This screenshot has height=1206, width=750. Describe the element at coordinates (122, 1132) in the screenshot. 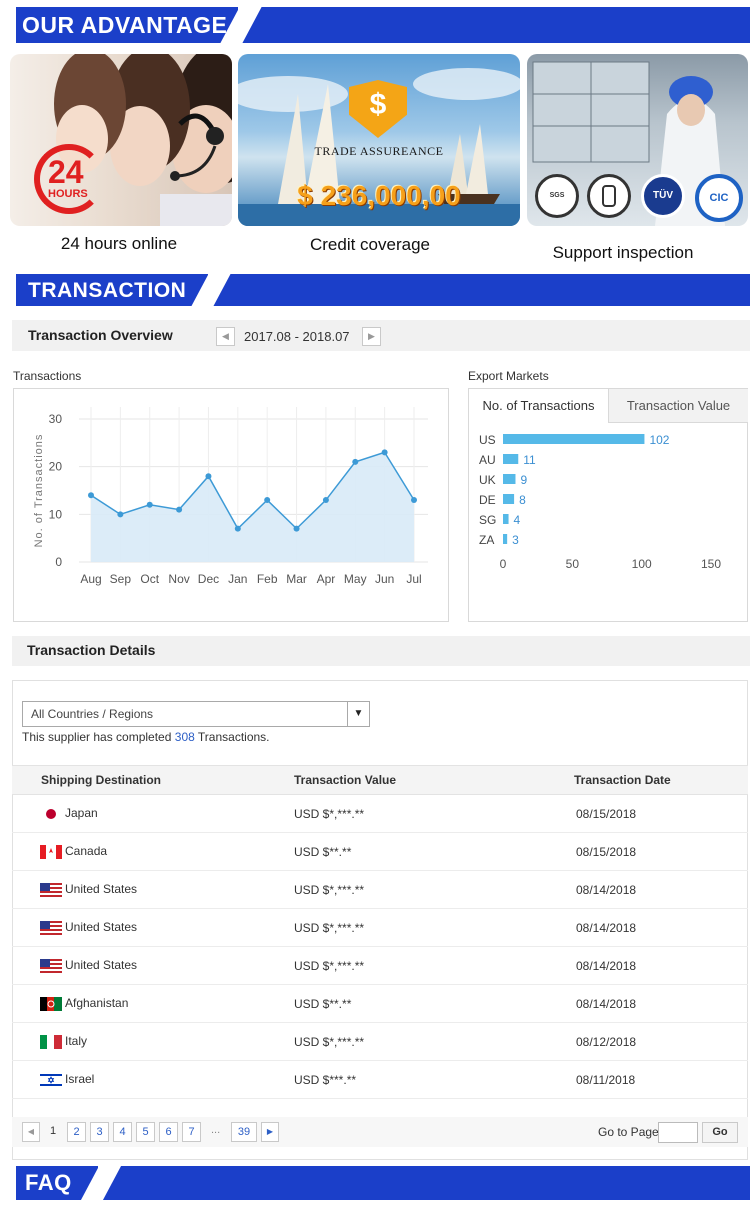

I see `page-link: 4` at that location.